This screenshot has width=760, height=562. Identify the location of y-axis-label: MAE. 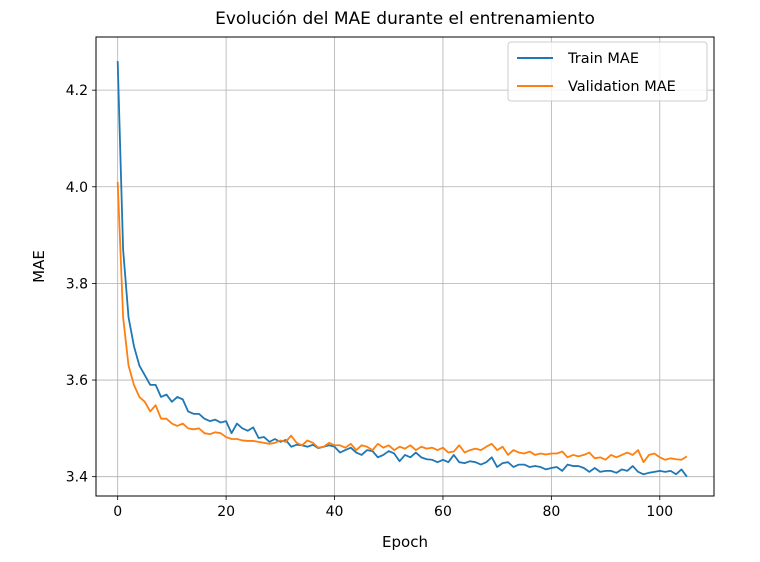
(39, 266).